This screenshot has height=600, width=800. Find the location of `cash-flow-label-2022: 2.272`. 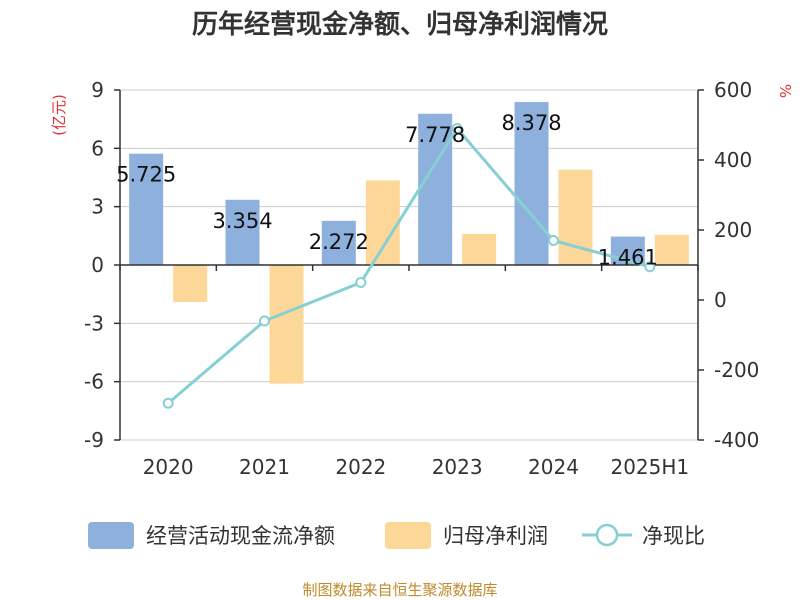

cash-flow-label-2022: 2.272 is located at coordinates (339, 242).